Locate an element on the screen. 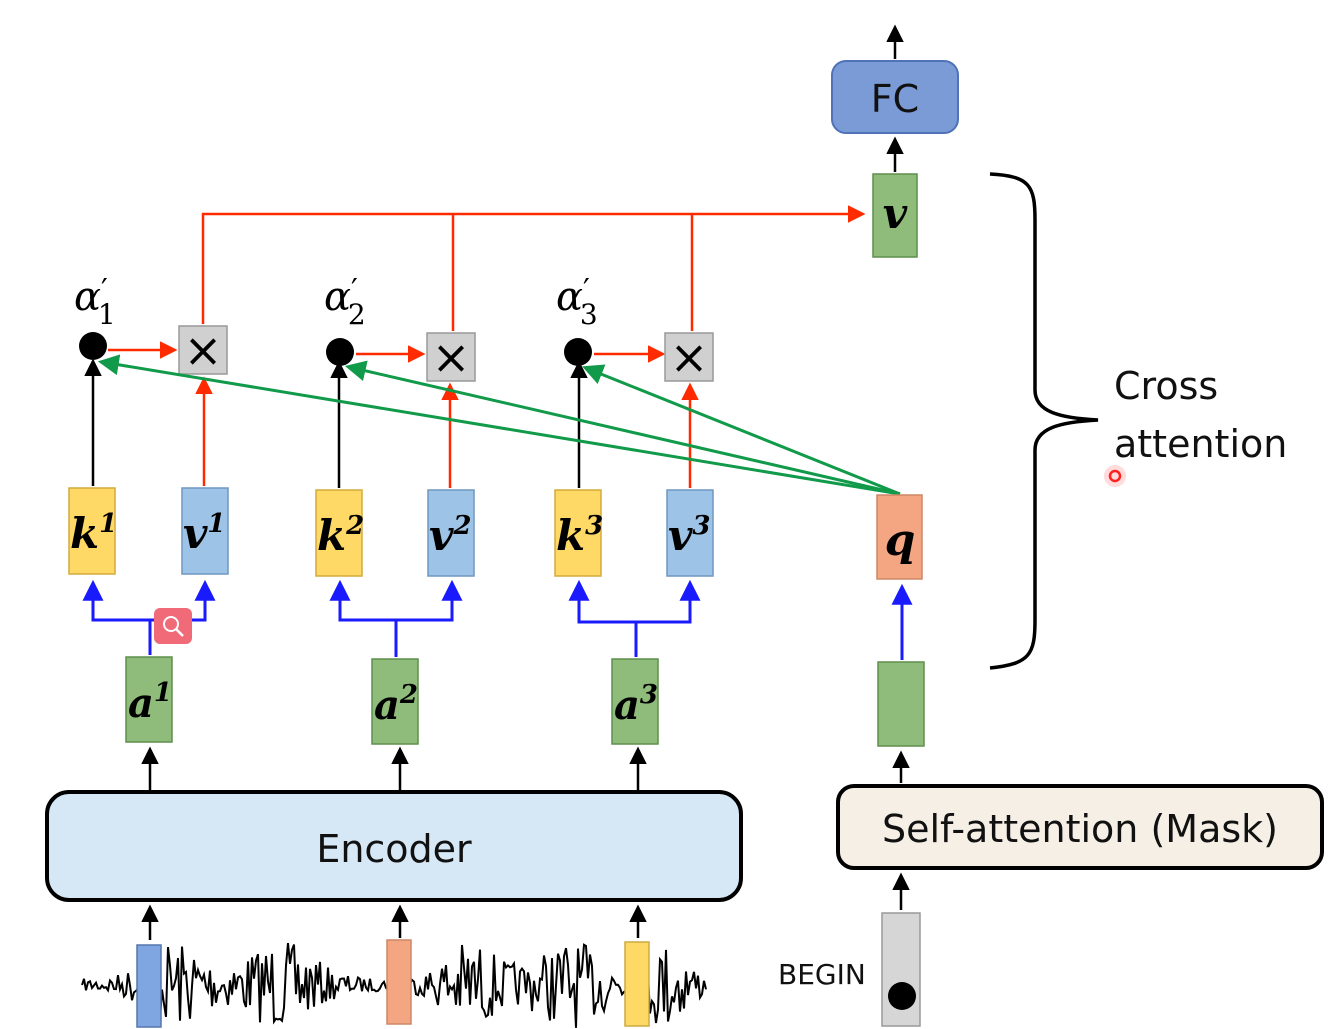  encoder-output-a3 is located at coordinates (635, 701).